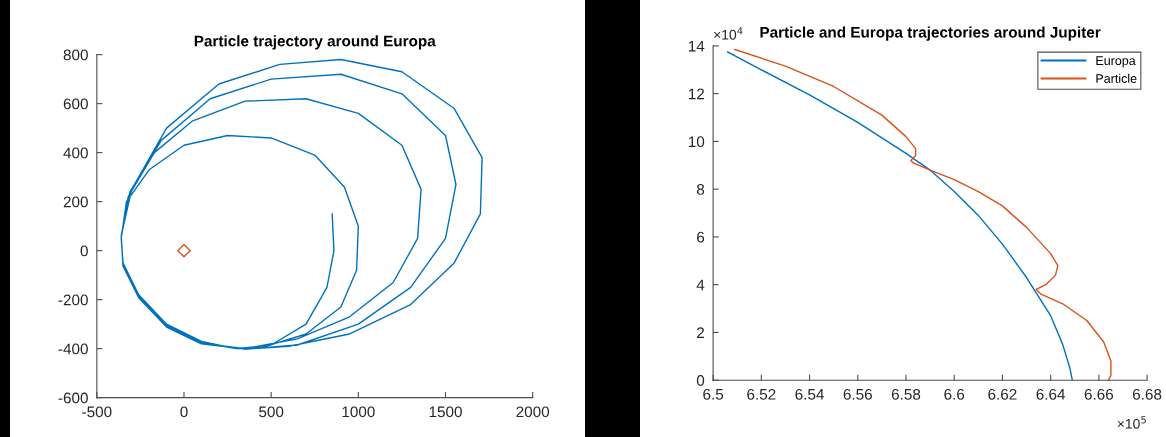 The image size is (1166, 437). What do you see at coordinates (184, 412) in the screenshot?
I see `x-tick-label: 0` at bounding box center [184, 412].